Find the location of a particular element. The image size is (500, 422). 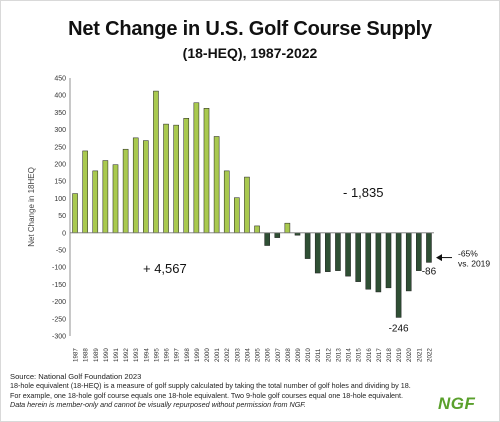

x-tick-label: 2004 is located at coordinates (247, 355).